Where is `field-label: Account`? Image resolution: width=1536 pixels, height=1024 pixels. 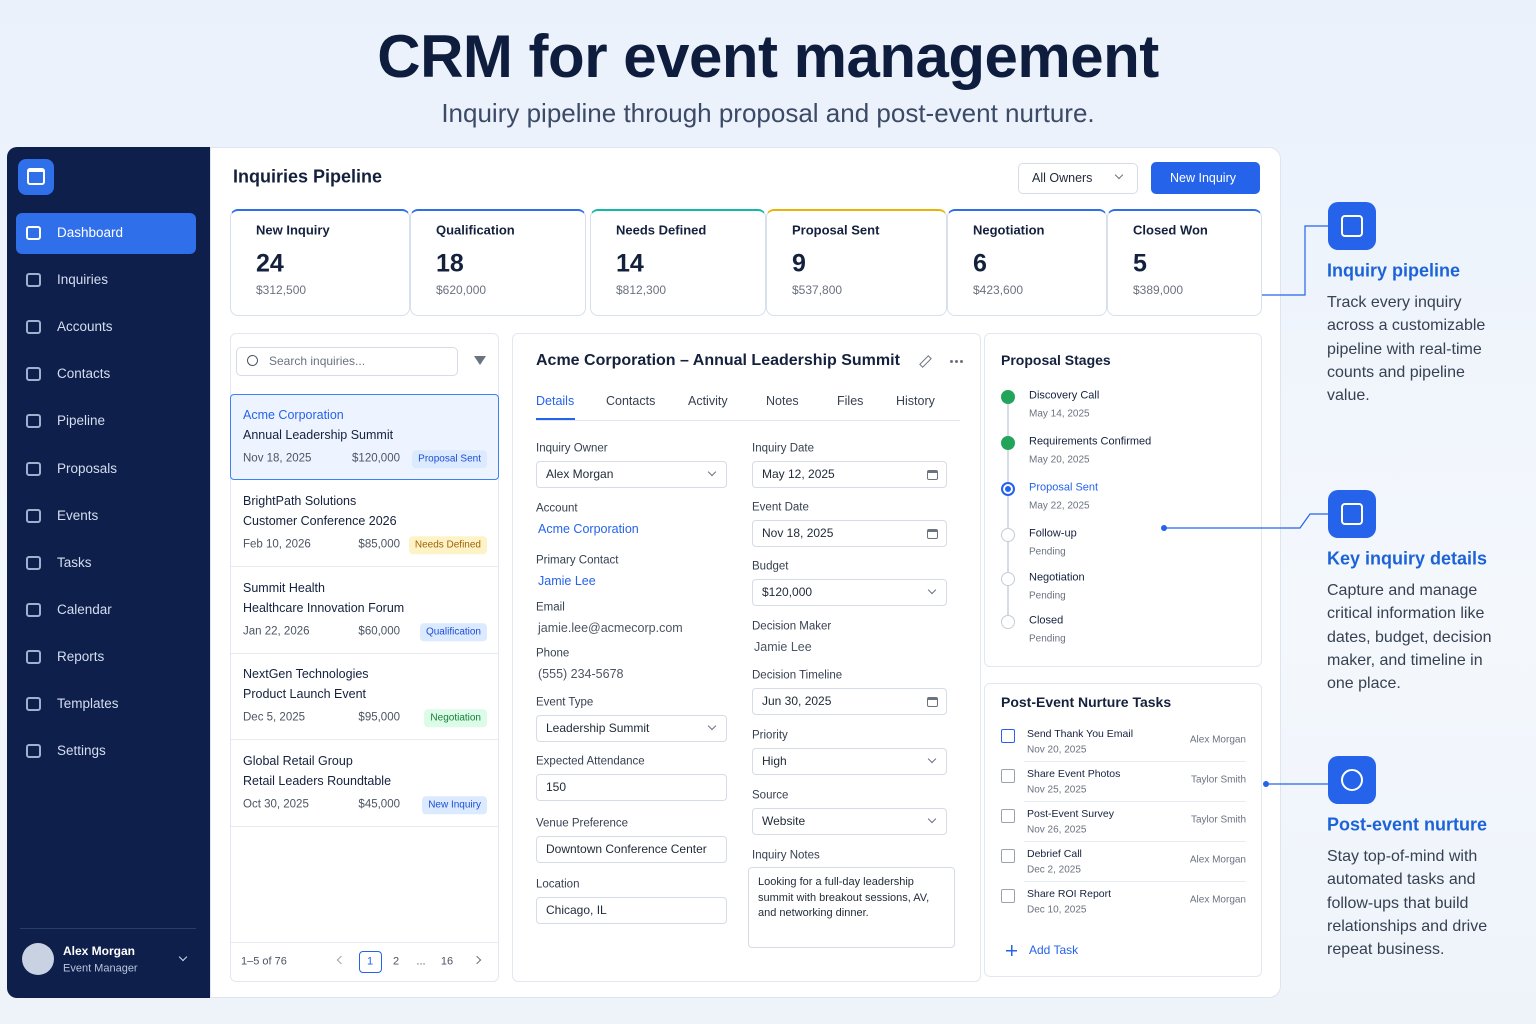
field-label: Account is located at coordinates (557, 508).